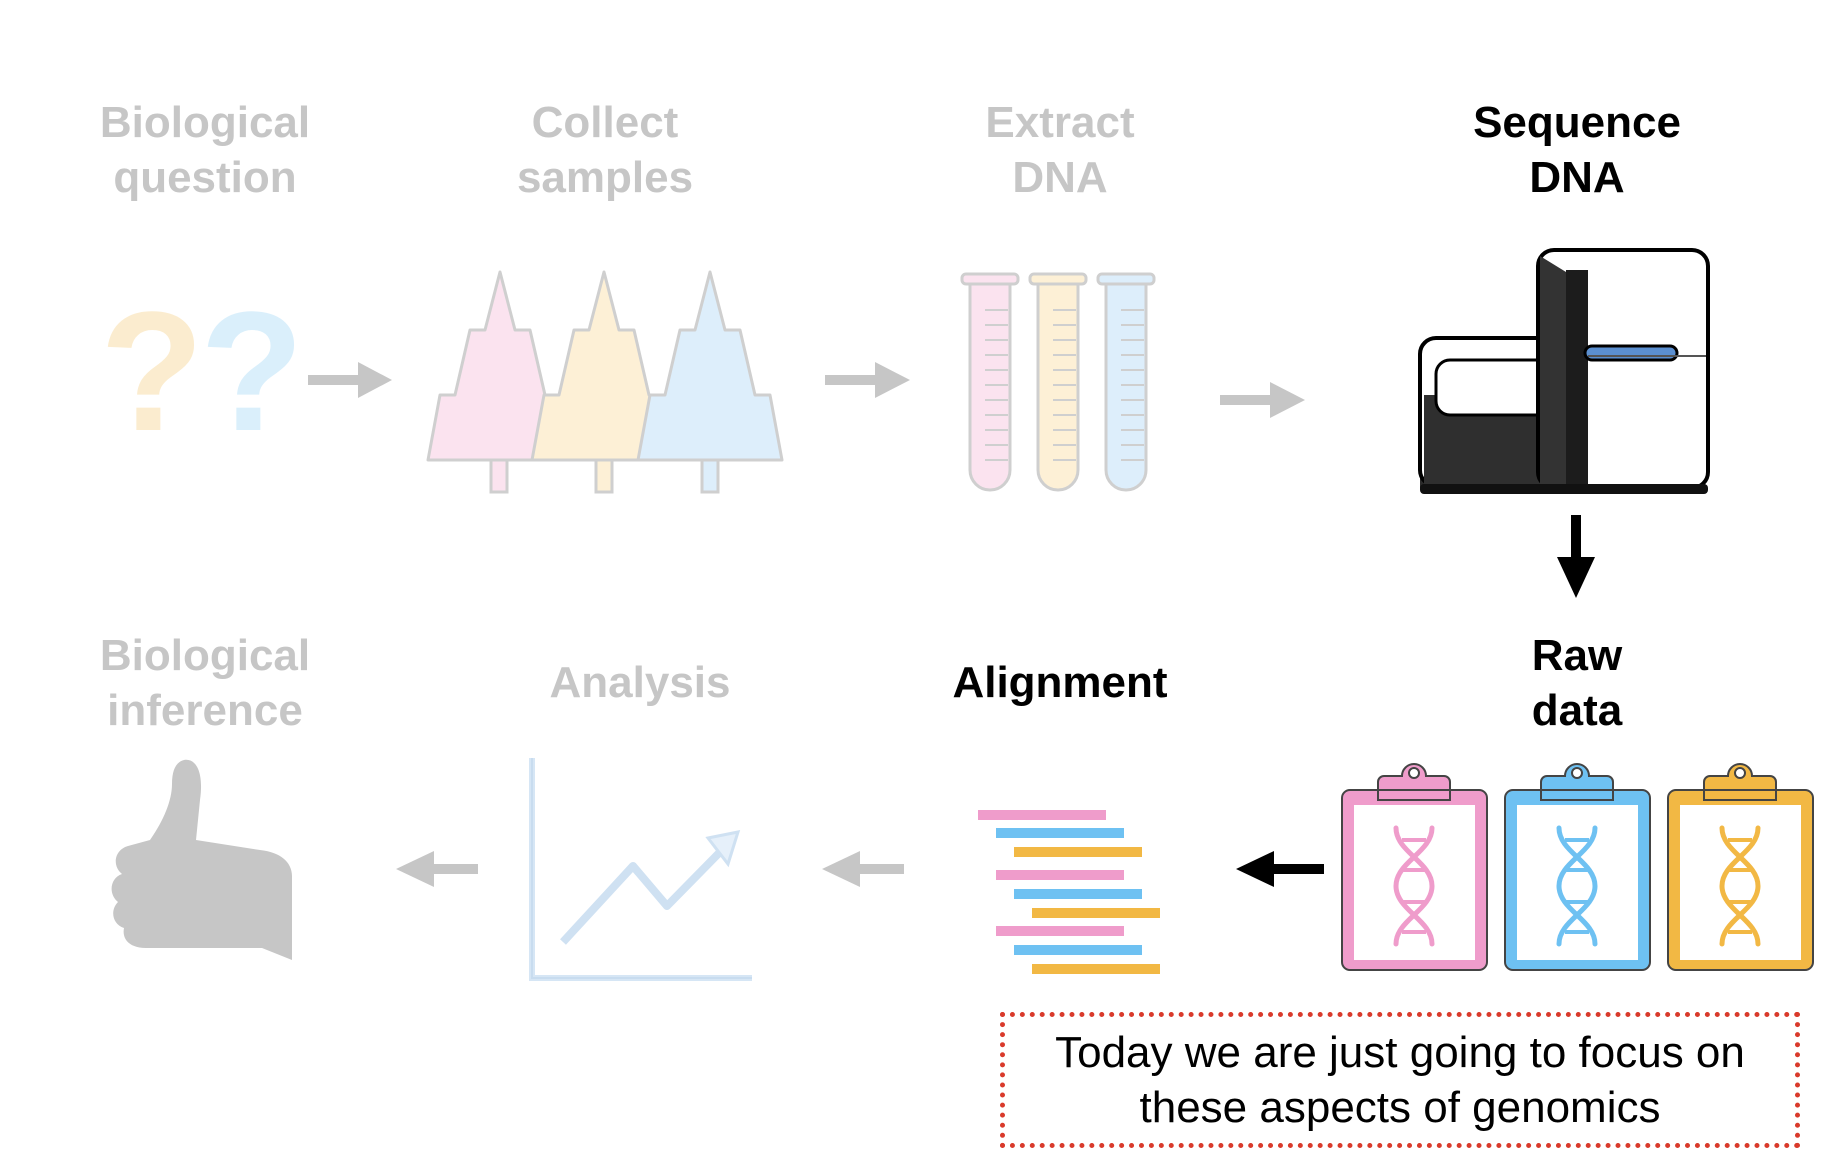 The width and height of the screenshot is (1828, 1154). Describe the element at coordinates (1577, 655) in the screenshot. I see `step-label-line: Raw` at that location.